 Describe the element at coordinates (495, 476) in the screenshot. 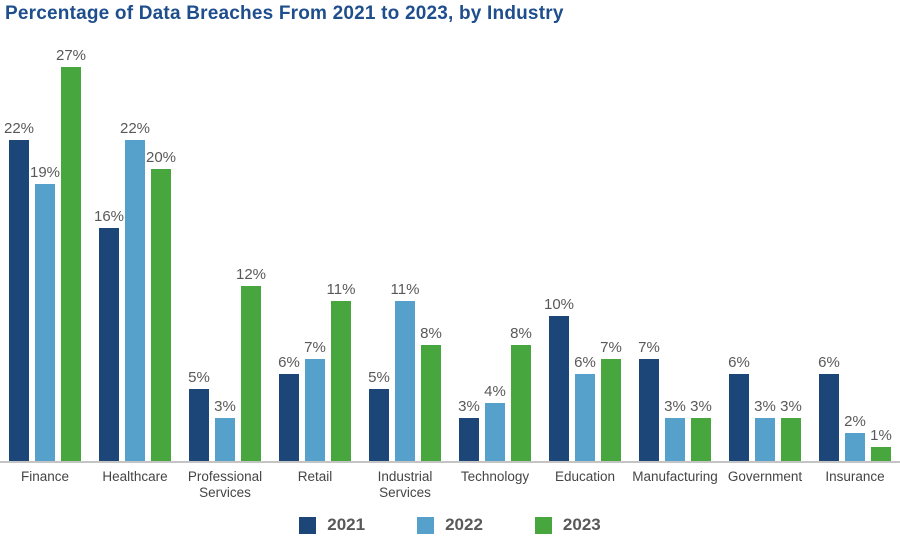

I see `x-axis-label: Technology` at that location.